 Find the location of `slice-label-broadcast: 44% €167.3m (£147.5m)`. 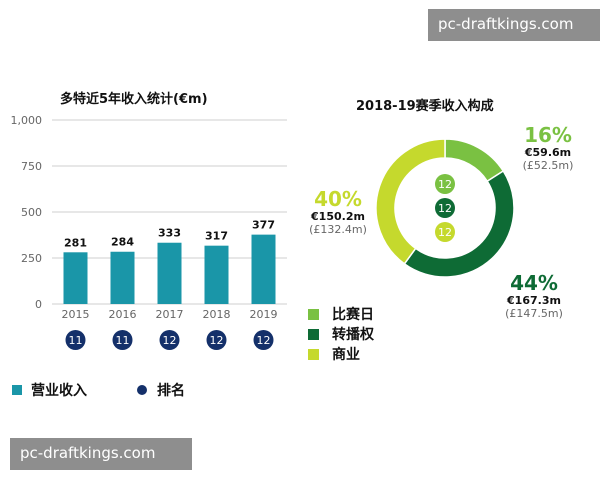

slice-label-broadcast: 44% €167.3m (£147.5m) is located at coordinates (534, 296).